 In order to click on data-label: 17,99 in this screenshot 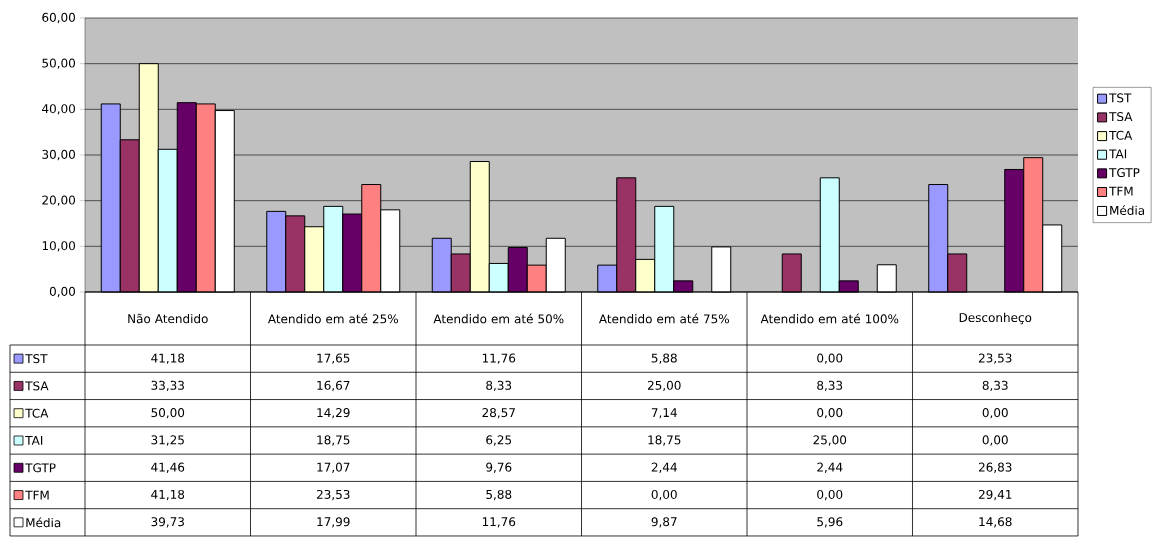, I will do `click(333, 522)`.